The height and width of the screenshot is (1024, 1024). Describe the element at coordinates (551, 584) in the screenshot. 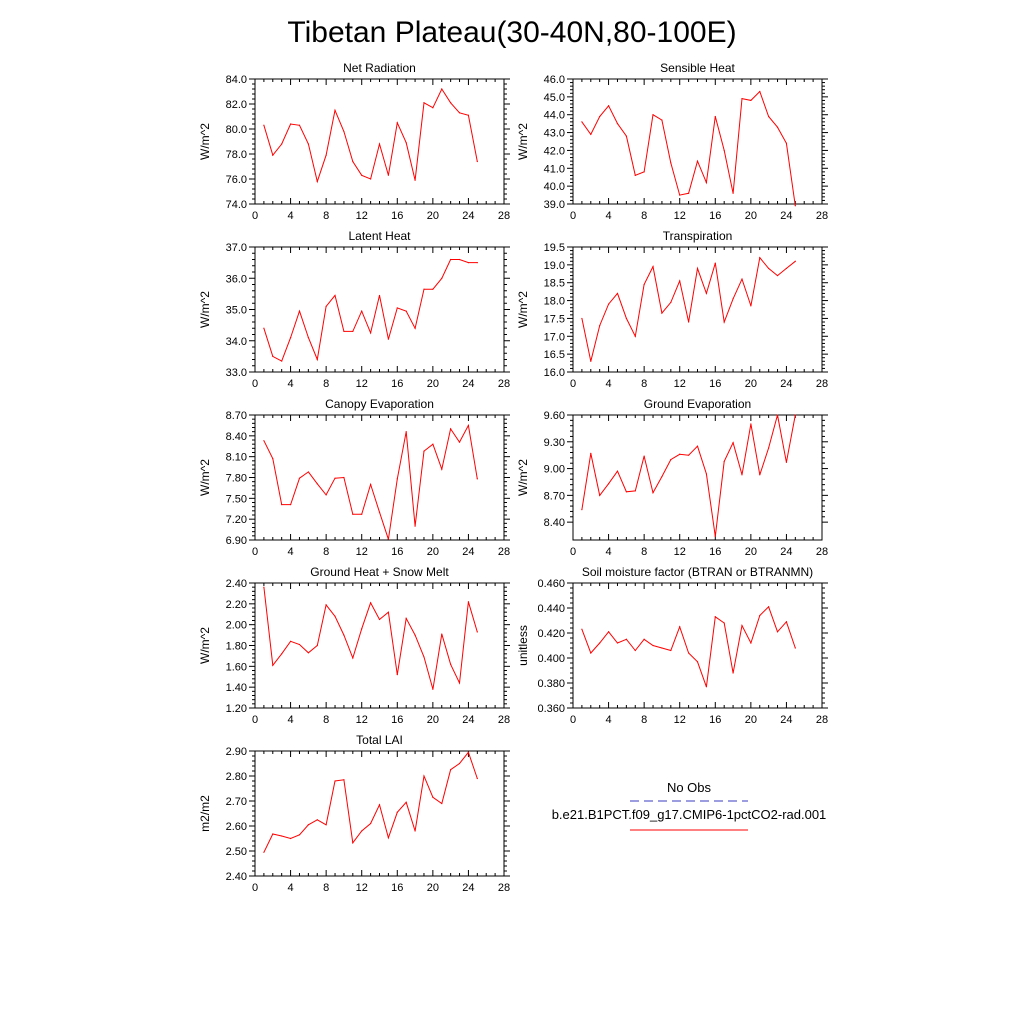

I see `y-tick-label: 0.460` at that location.